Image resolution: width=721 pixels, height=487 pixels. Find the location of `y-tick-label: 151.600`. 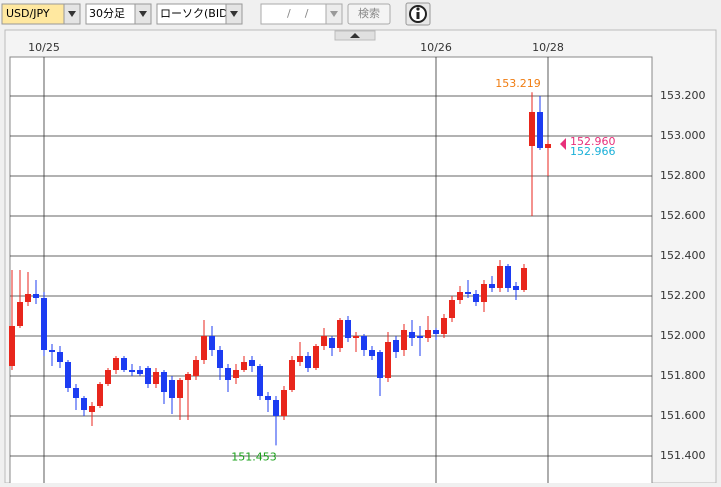

y-tick-label: 151.600 is located at coordinates (683, 415).